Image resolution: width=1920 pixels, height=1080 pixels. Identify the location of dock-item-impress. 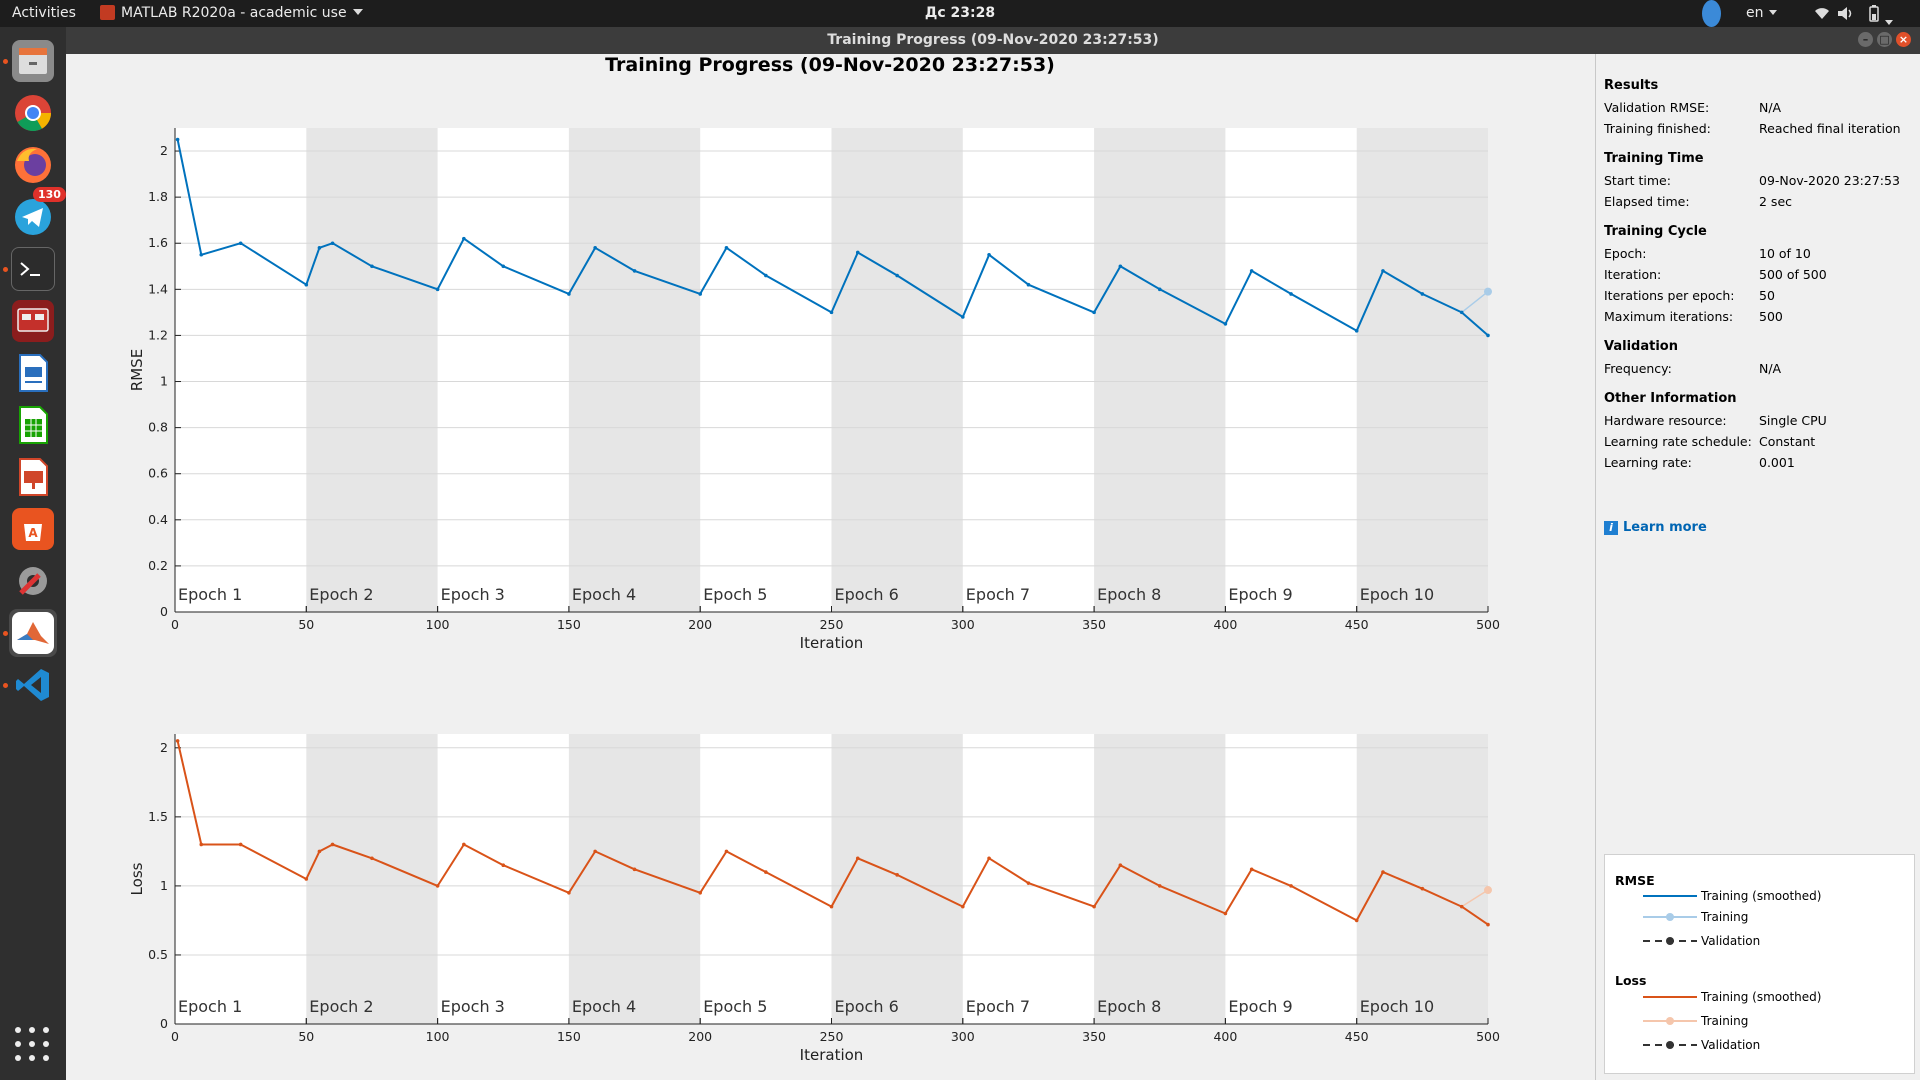
(33, 477).